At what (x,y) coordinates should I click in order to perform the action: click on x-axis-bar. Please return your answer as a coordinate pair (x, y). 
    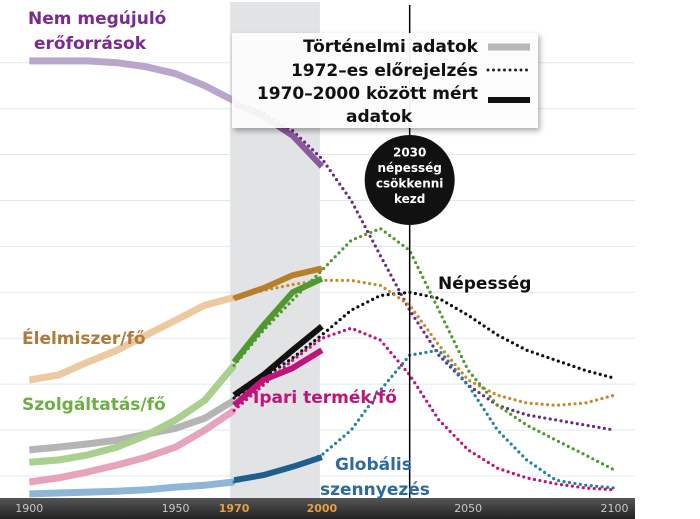
    Looking at the image, I should click on (317, 508).